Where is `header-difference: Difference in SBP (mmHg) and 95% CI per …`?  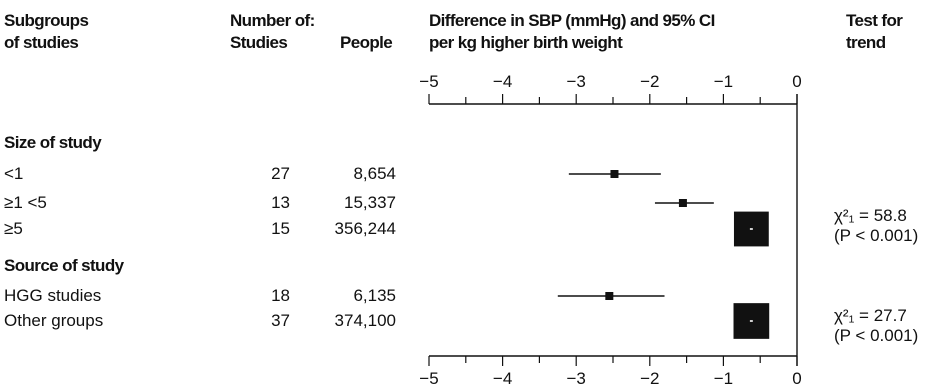 header-difference: Difference in SBP (mmHg) and 95% CI per … is located at coordinates (572, 32).